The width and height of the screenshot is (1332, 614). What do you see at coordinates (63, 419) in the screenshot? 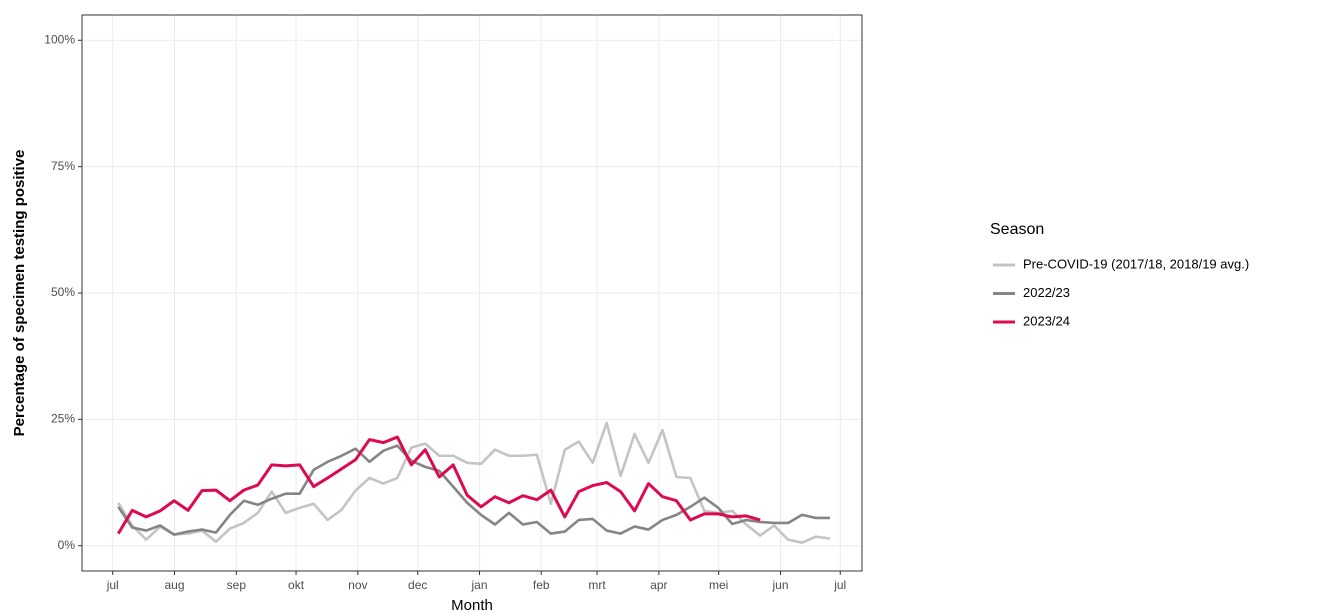
I see `y-tick-label: 25%` at bounding box center [63, 419].